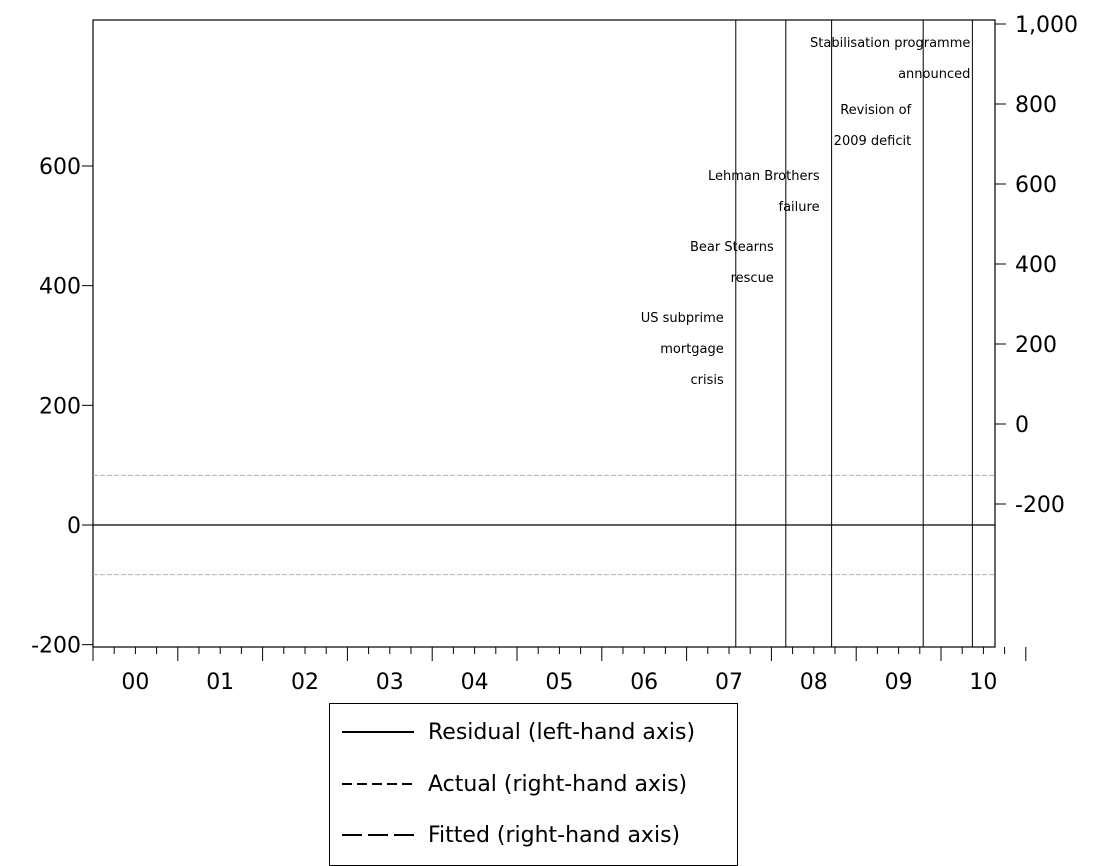 Image resolution: width=1102 pixels, height=866 pixels. What do you see at coordinates (135, 682) in the screenshot?
I see `x-axis-tick-label: 00` at bounding box center [135, 682].